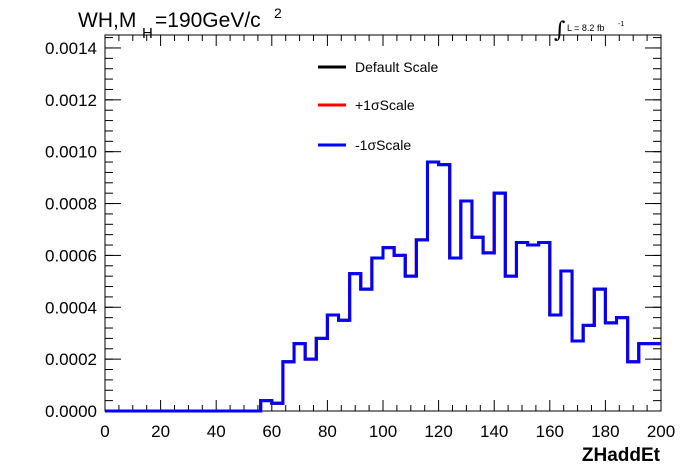 The image size is (696, 472). Describe the element at coordinates (107, 20) in the screenshot. I see `title-main: WH,M` at that location.